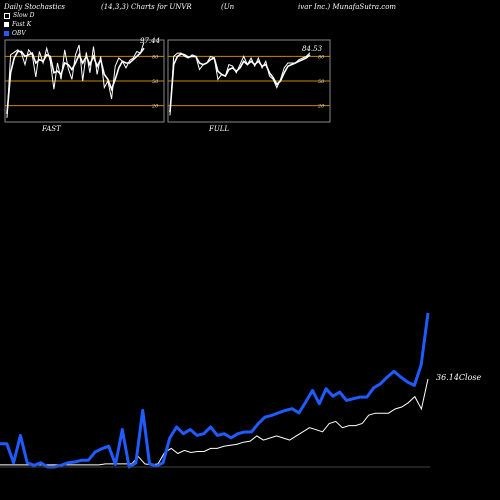  Describe the element at coordinates (22, 24) in the screenshot. I see `legend-label-fast-k: Fast K` at that location.